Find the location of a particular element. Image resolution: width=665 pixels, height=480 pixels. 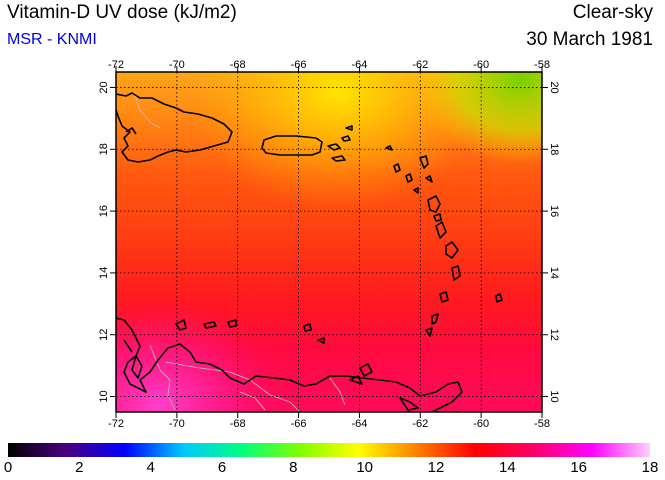

lon-label-bottom: -68 is located at coordinates (238, 424).